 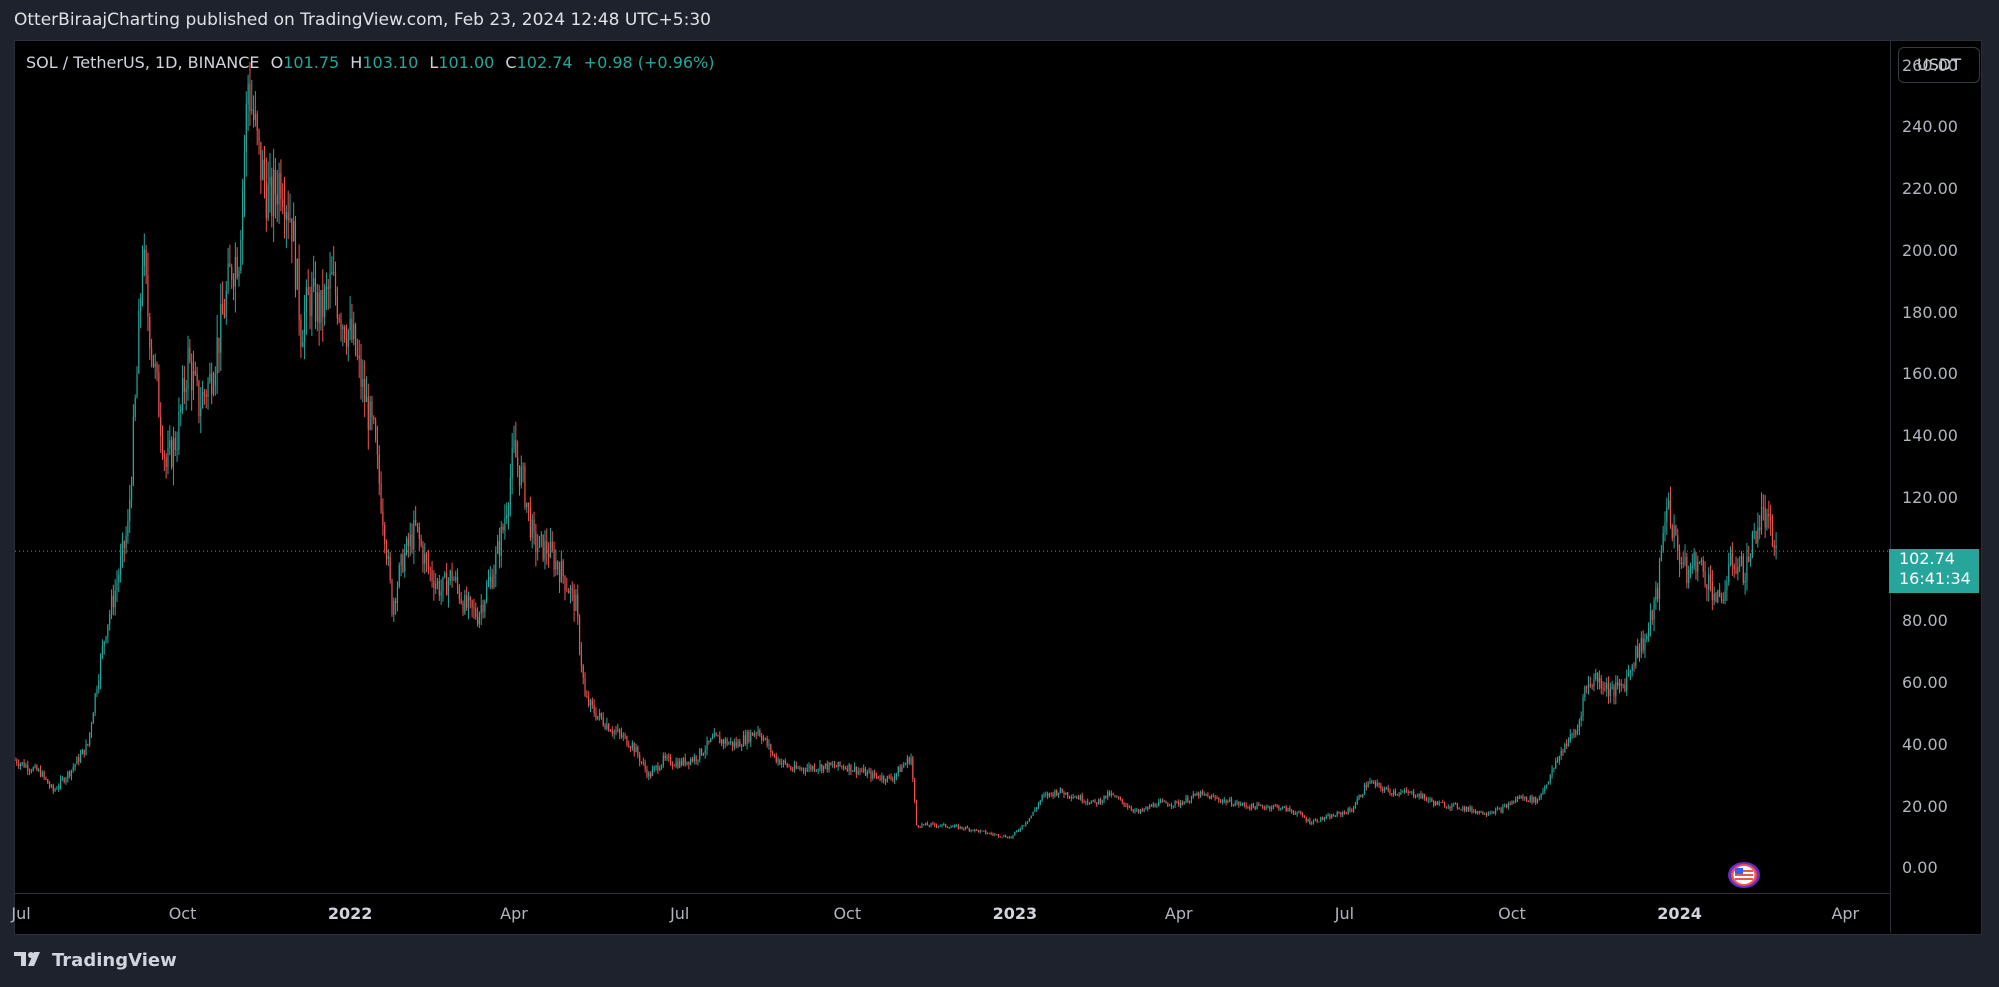 I want to click on y-tick-label: 160.00, so click(x=1930, y=374).